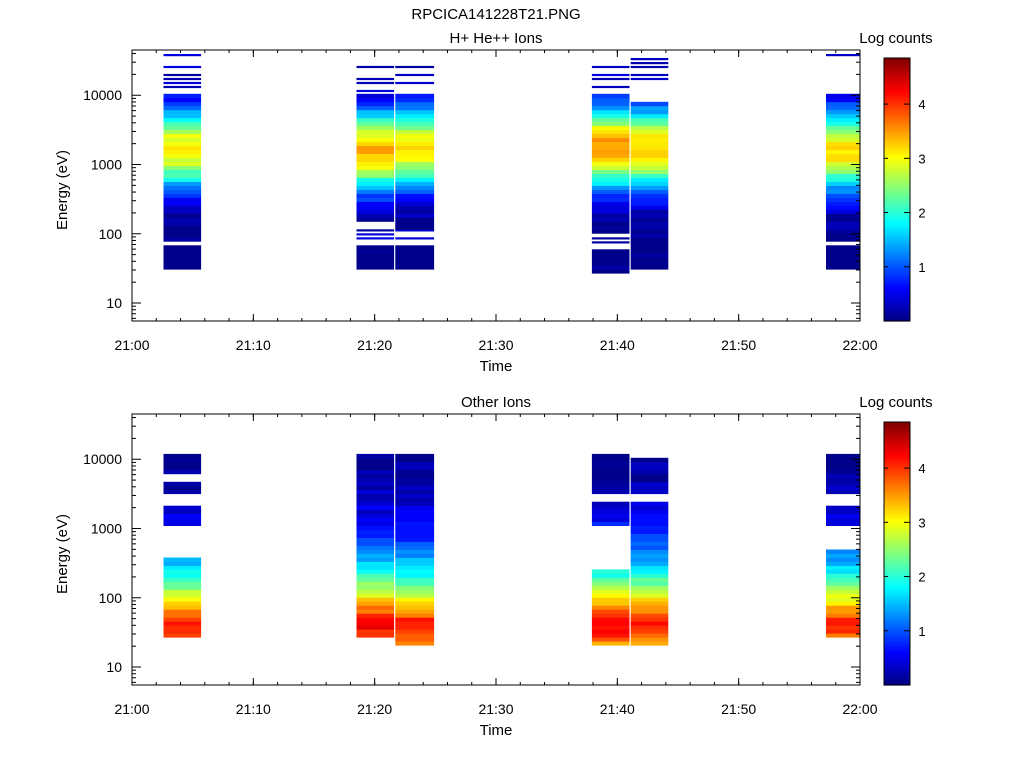 The image size is (1024, 768). Describe the element at coordinates (102, 95) in the screenshot. I see `y-tick-label: 10000` at that location.